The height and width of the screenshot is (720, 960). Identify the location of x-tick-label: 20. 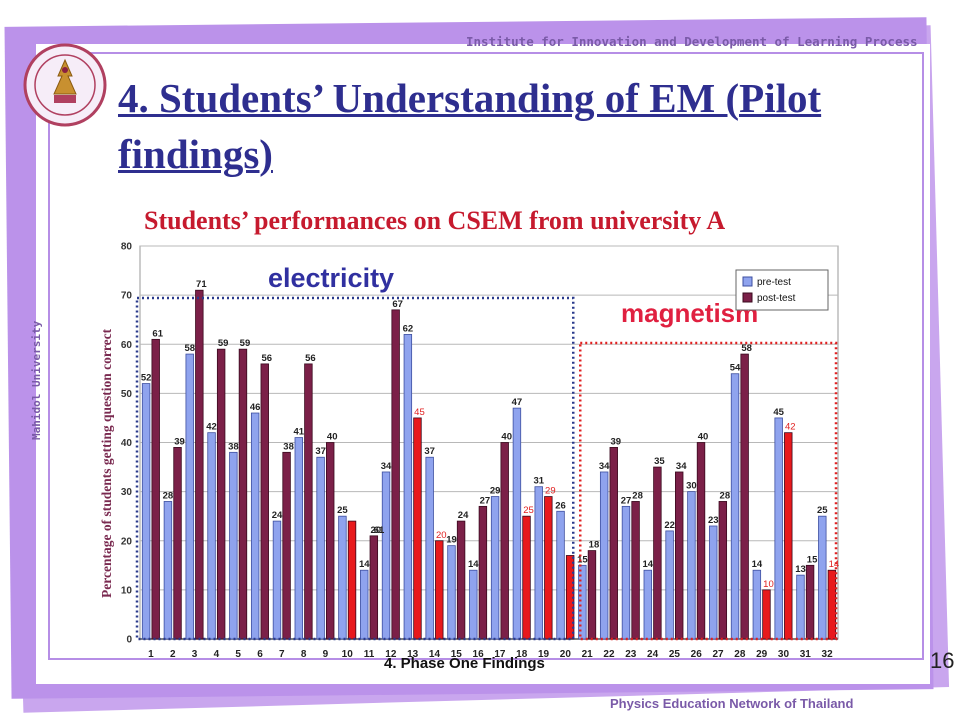
(566, 654).